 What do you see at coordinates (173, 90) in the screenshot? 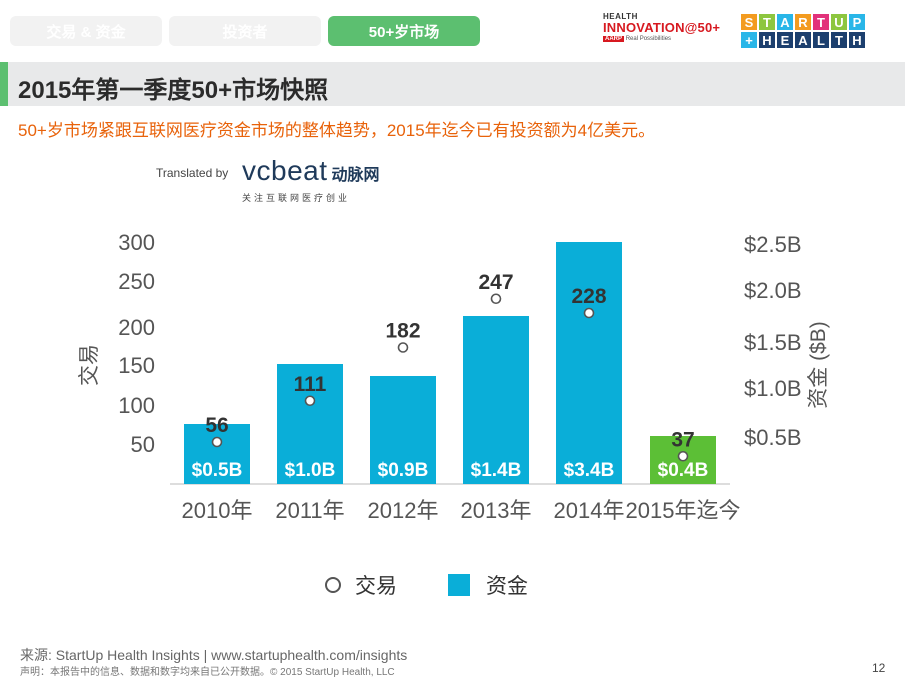
I see `page-title: 2015年第一季度50+市场快照` at bounding box center [173, 90].